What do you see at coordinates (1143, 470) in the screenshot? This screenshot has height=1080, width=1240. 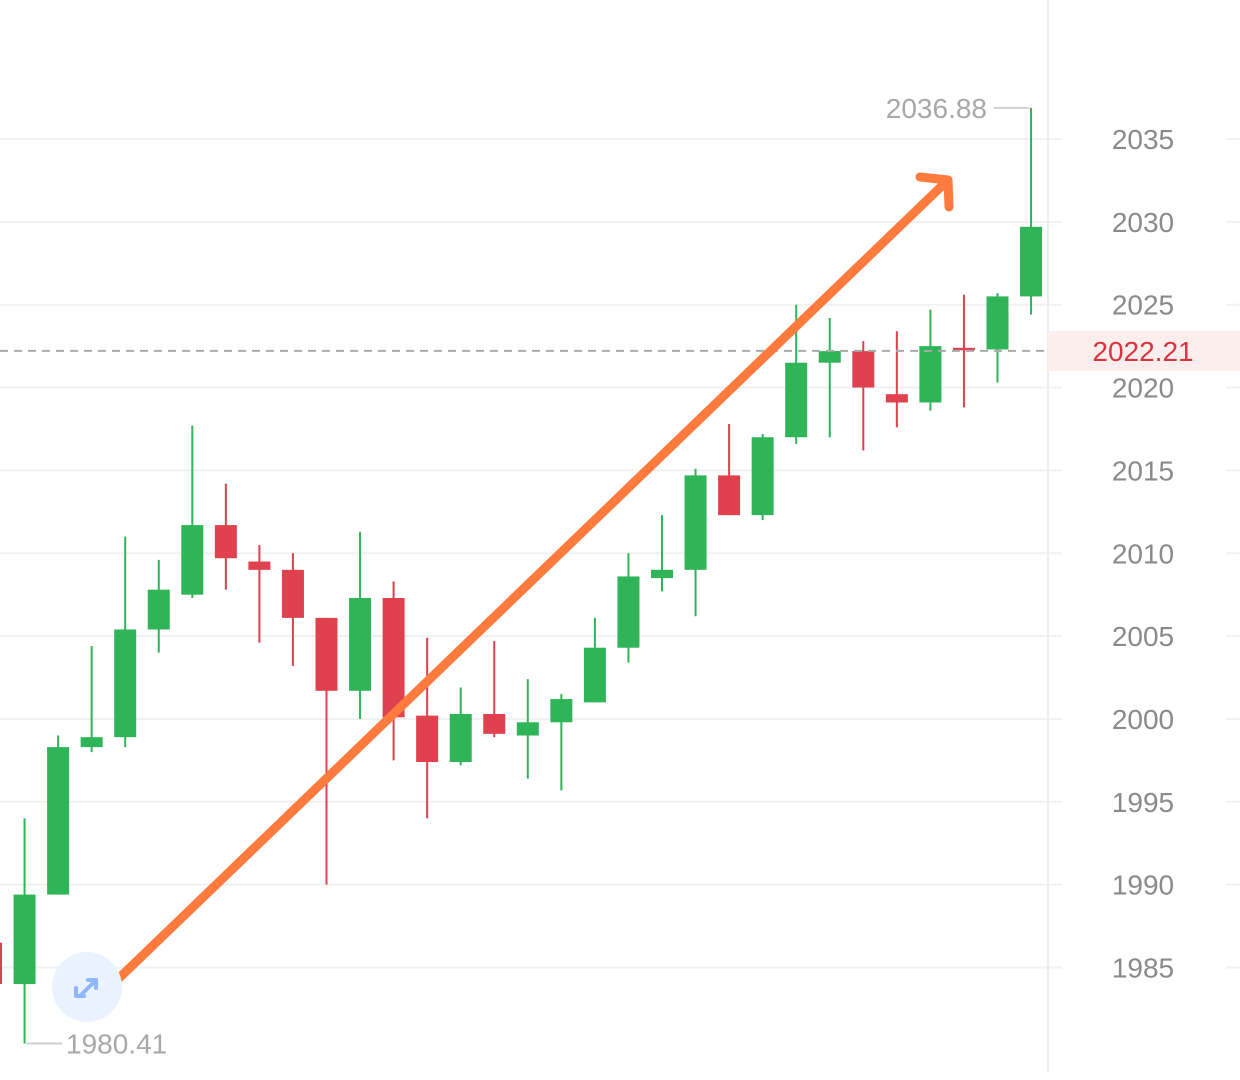 I see `y-tick-label: 2015` at bounding box center [1143, 470].